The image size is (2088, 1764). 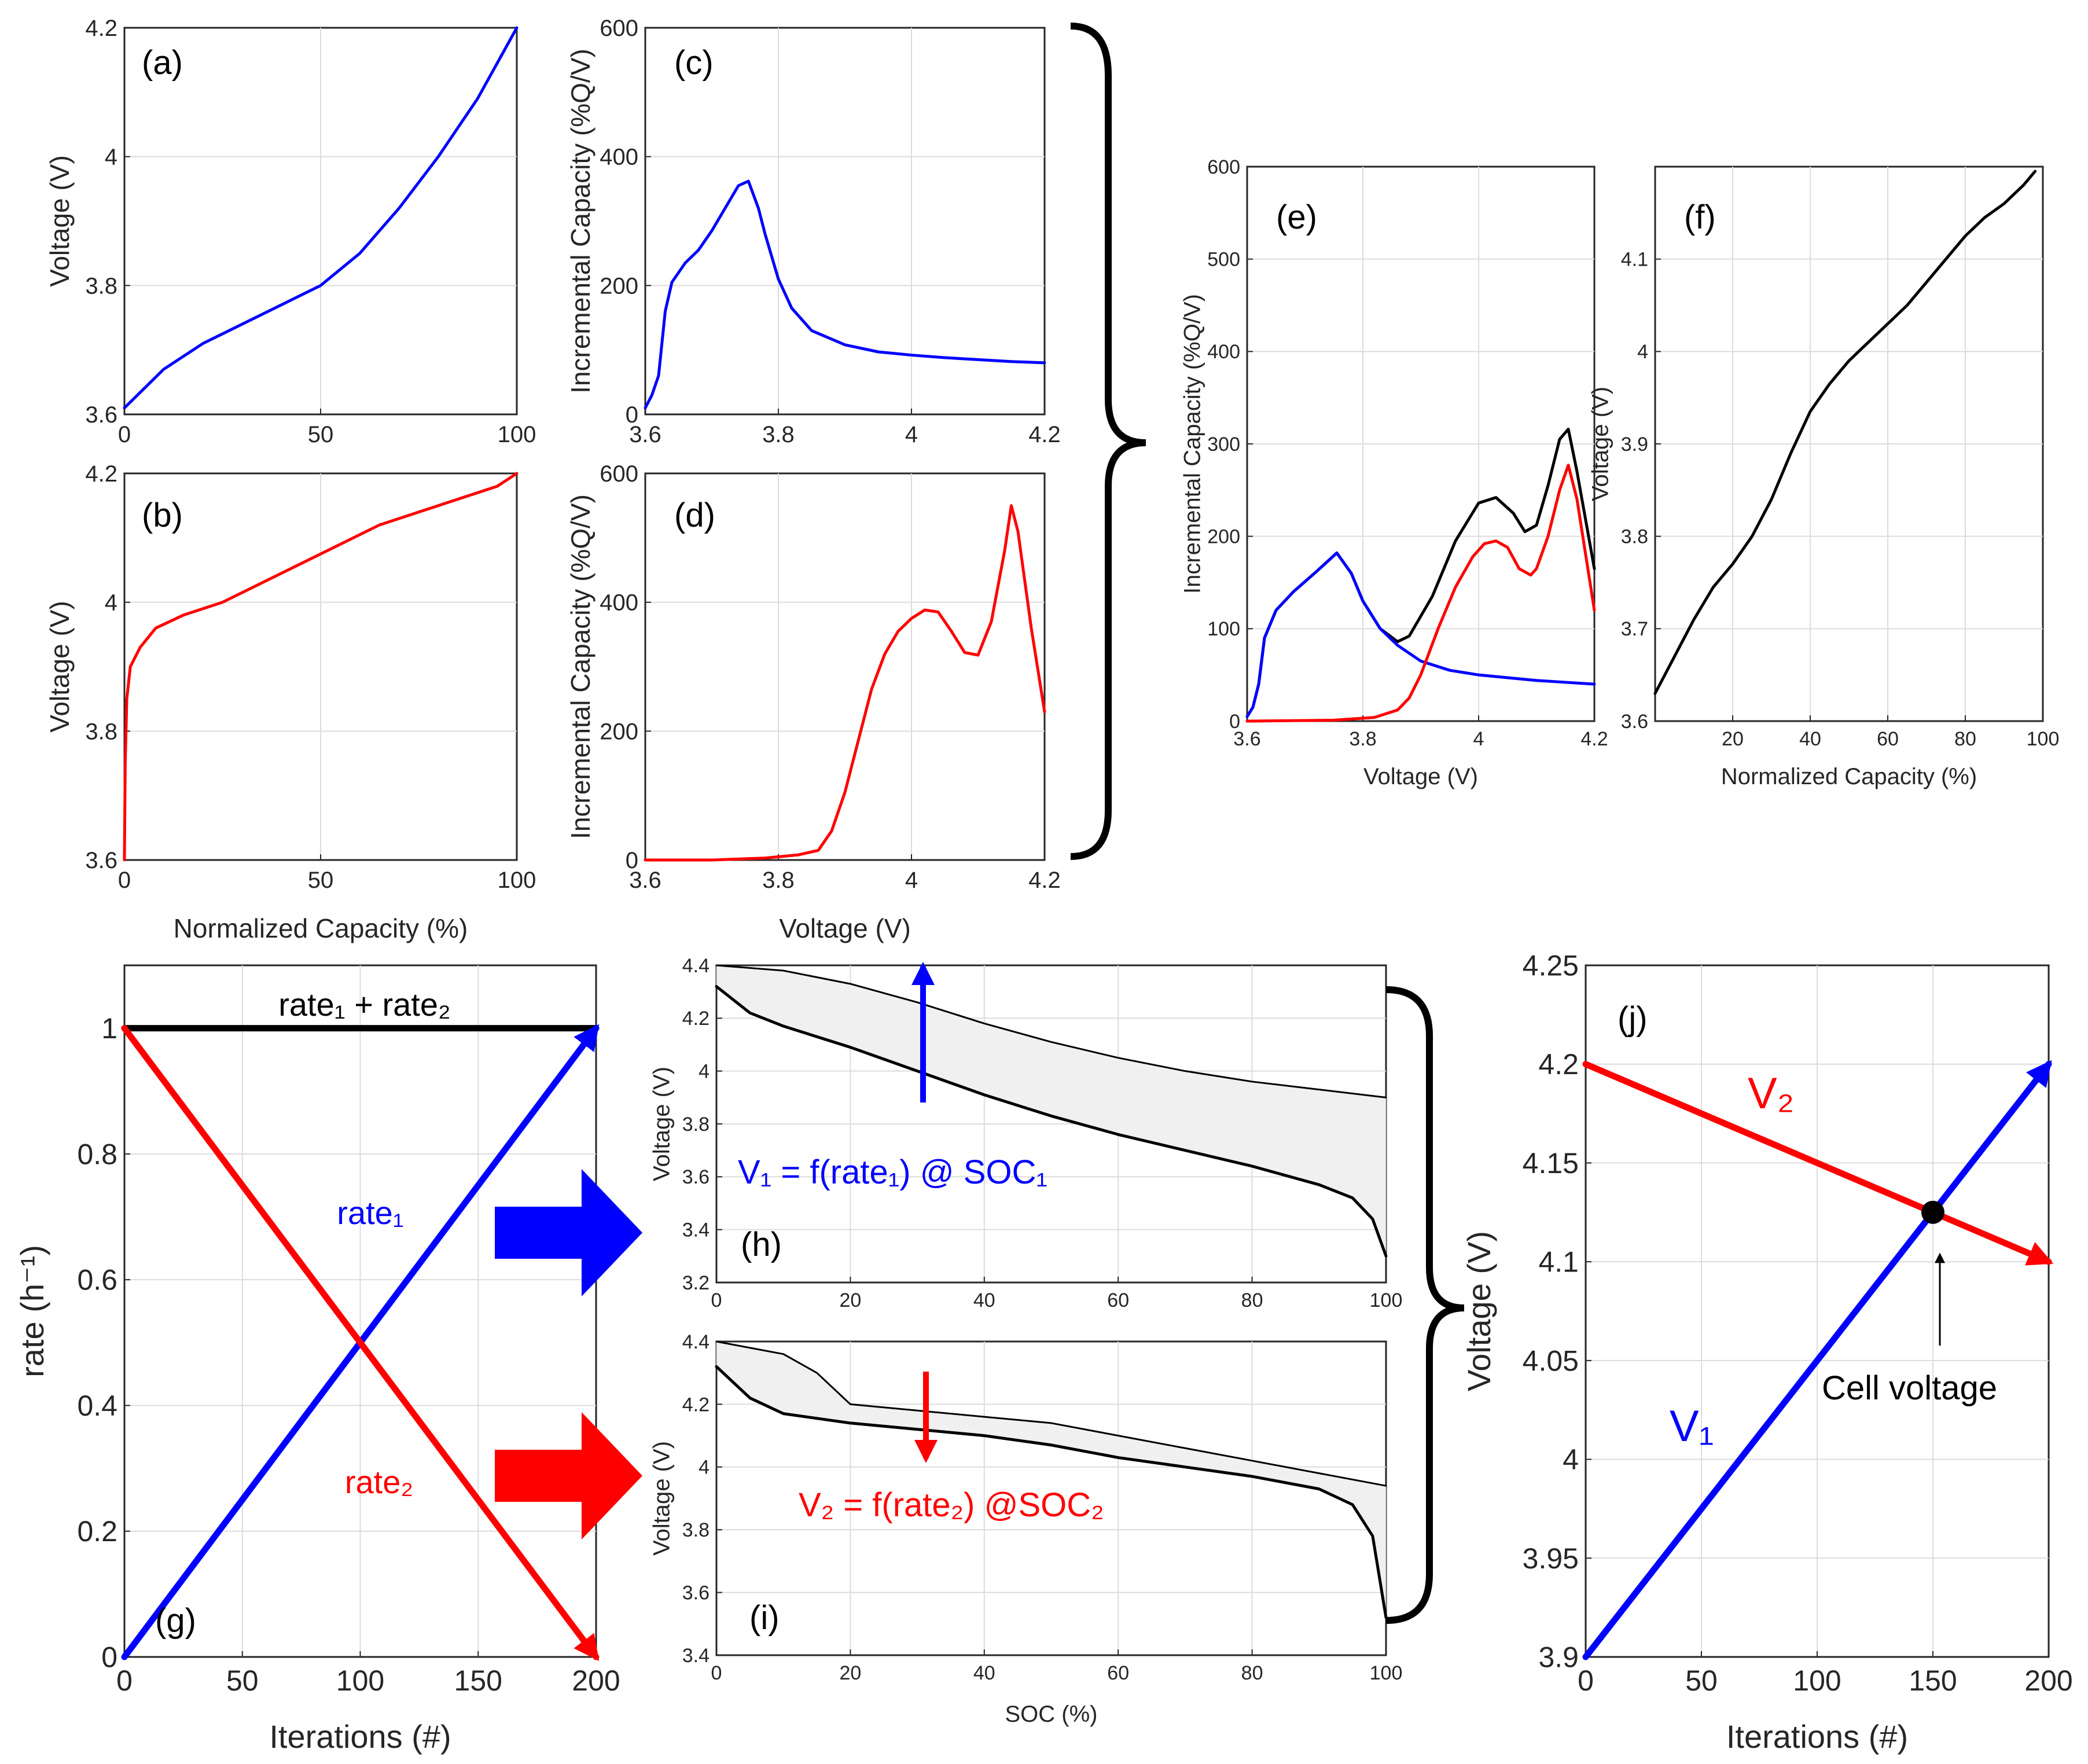 I want to click on series-line-v1, so click(x=1817, y=1360).